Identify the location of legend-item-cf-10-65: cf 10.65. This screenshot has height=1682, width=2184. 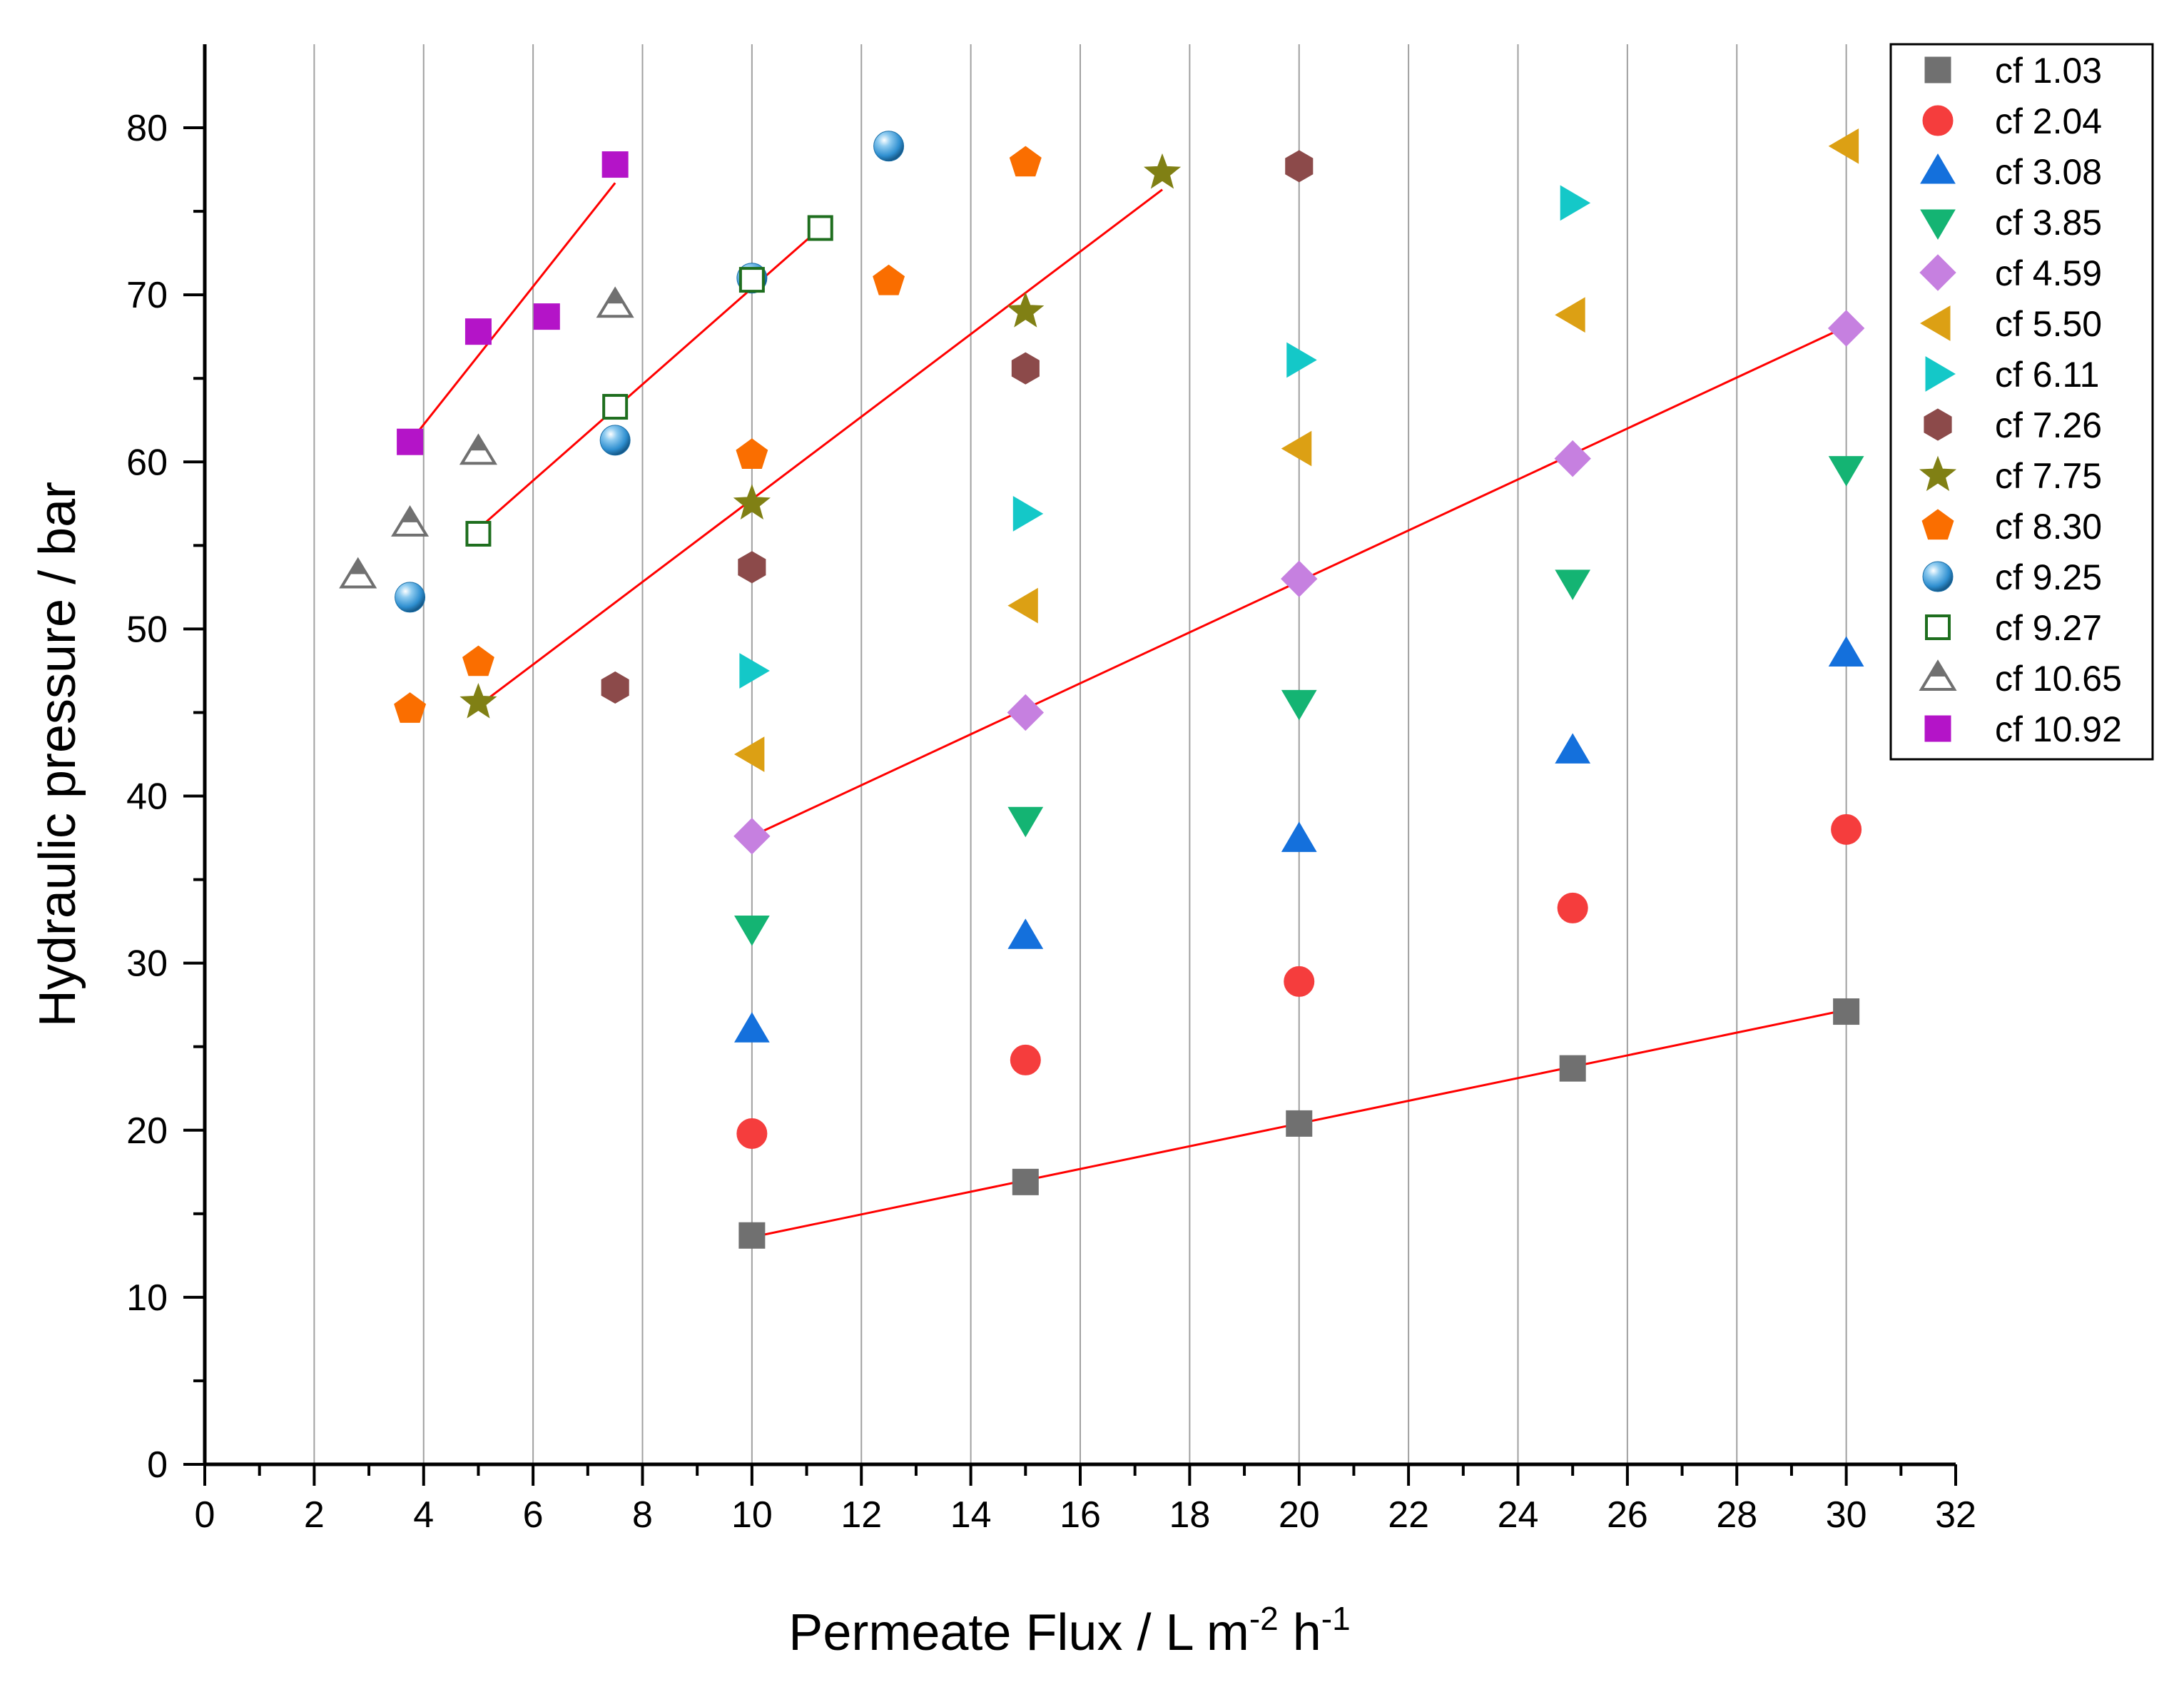
(2020, 679).